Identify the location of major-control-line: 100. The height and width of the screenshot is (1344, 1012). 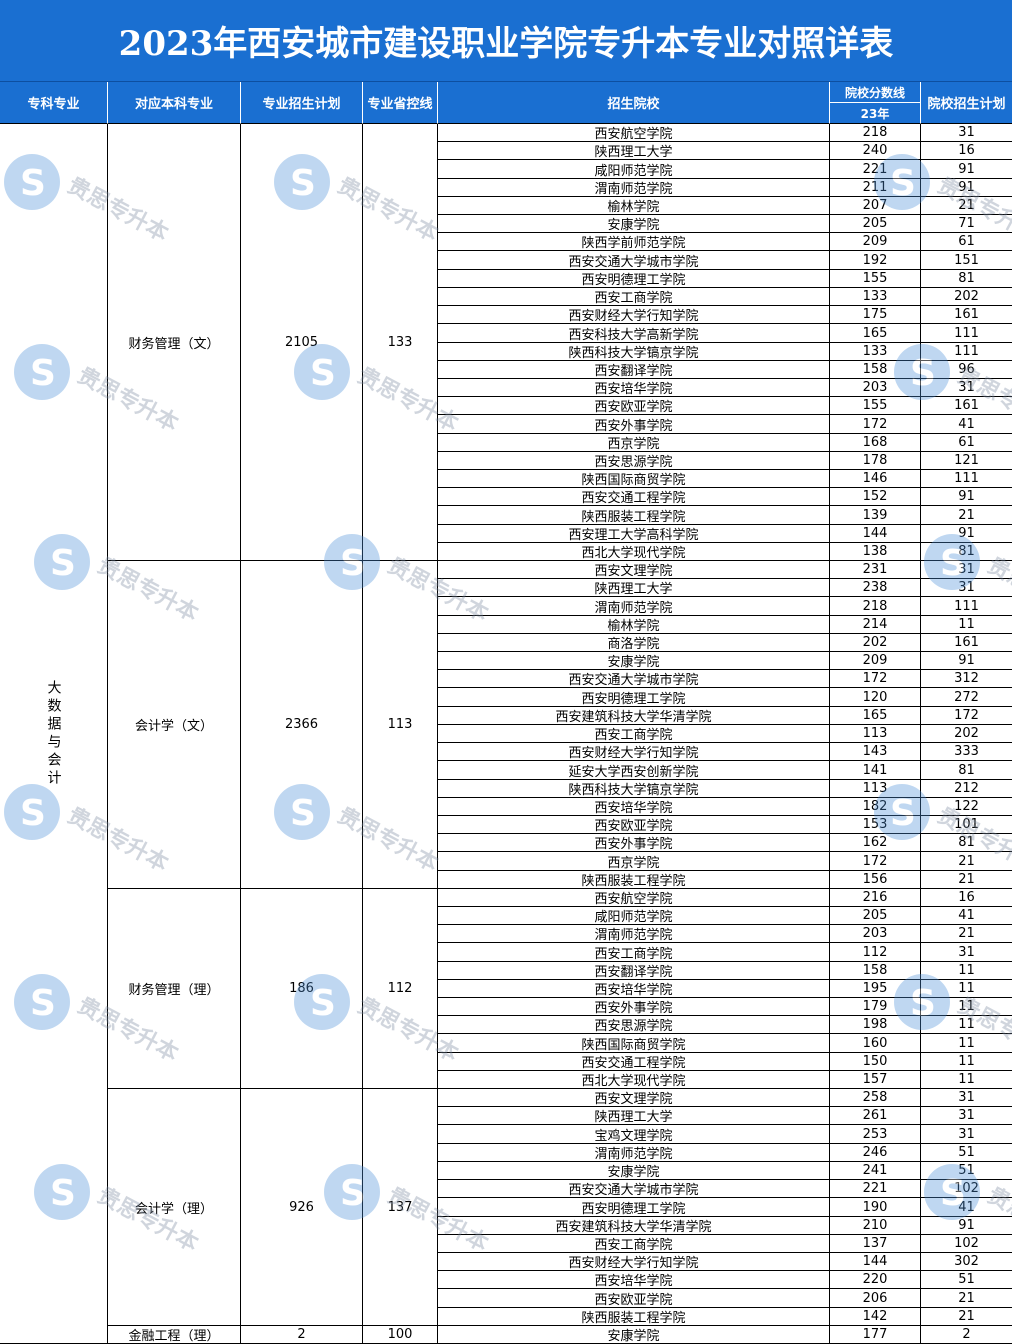
(400, 1335).